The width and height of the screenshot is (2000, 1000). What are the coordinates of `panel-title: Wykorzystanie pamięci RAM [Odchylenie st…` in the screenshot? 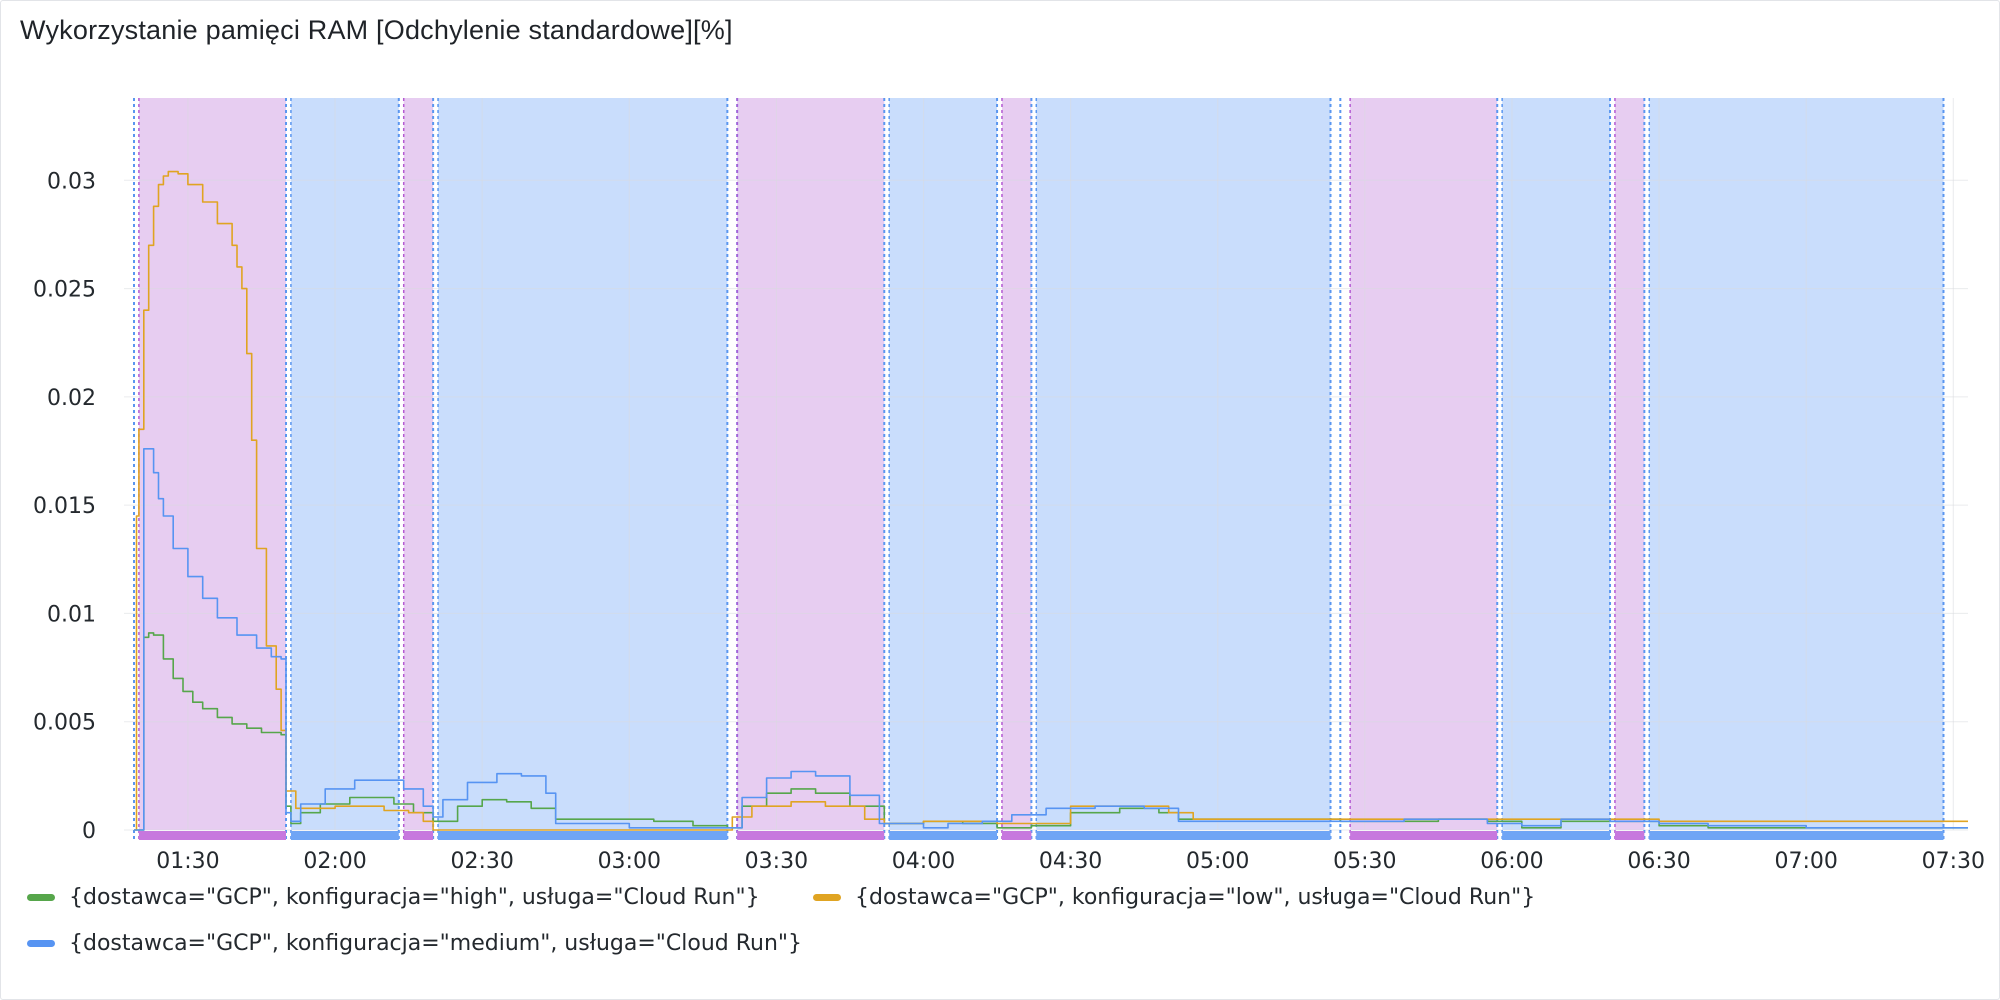 It's located at (376, 30).